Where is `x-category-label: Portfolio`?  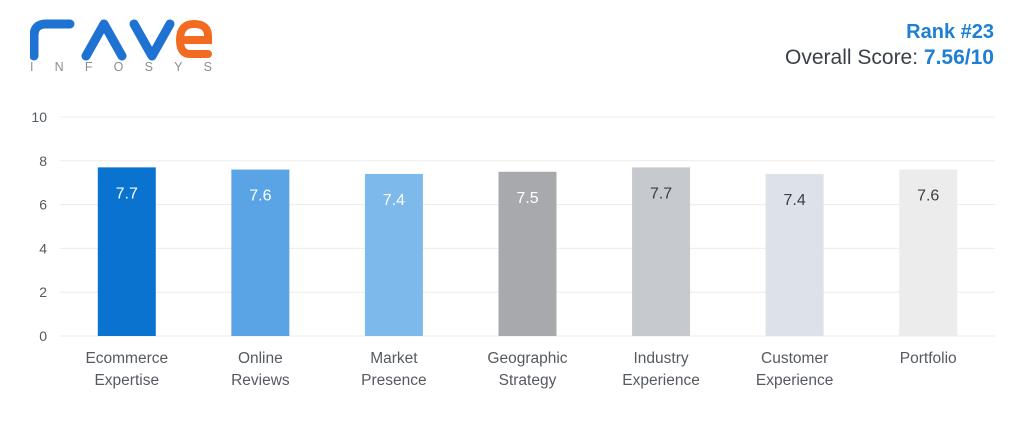 x-category-label: Portfolio is located at coordinates (928, 358).